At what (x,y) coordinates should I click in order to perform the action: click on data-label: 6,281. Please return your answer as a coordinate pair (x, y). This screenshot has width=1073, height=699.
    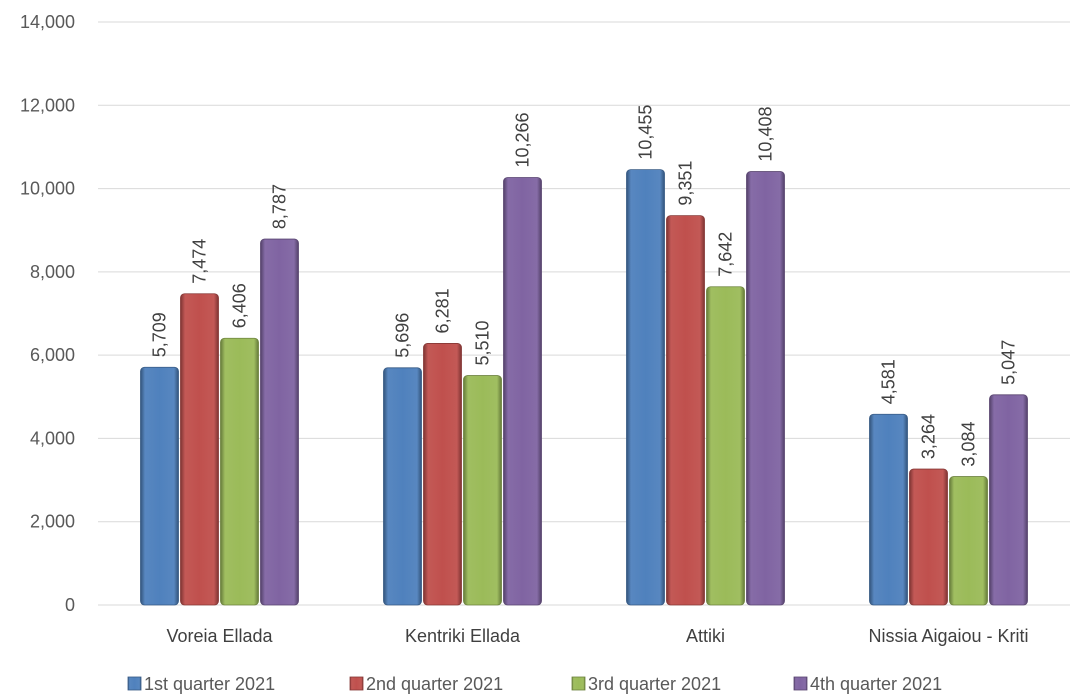
    Looking at the image, I should click on (443, 310).